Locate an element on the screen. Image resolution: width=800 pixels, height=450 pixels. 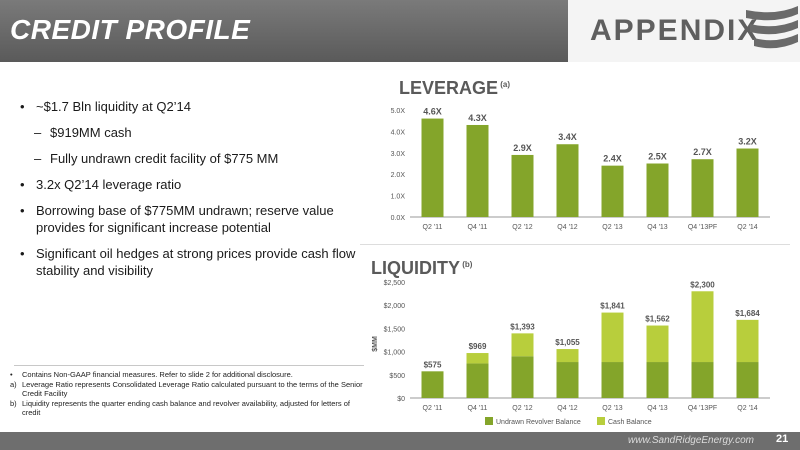
y-tick-label: $1,000 is located at coordinates (395, 353).